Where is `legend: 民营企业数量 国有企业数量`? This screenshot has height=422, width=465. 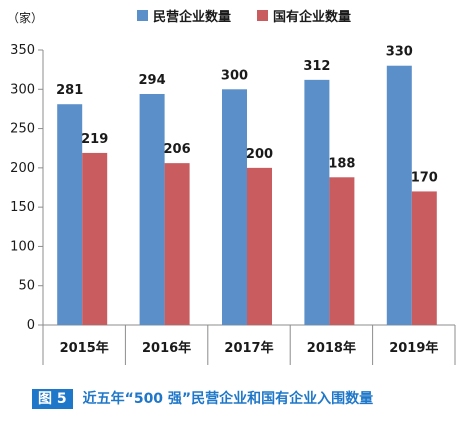 legend: 民营企业数量 国有企业数量 is located at coordinates (244, 17).